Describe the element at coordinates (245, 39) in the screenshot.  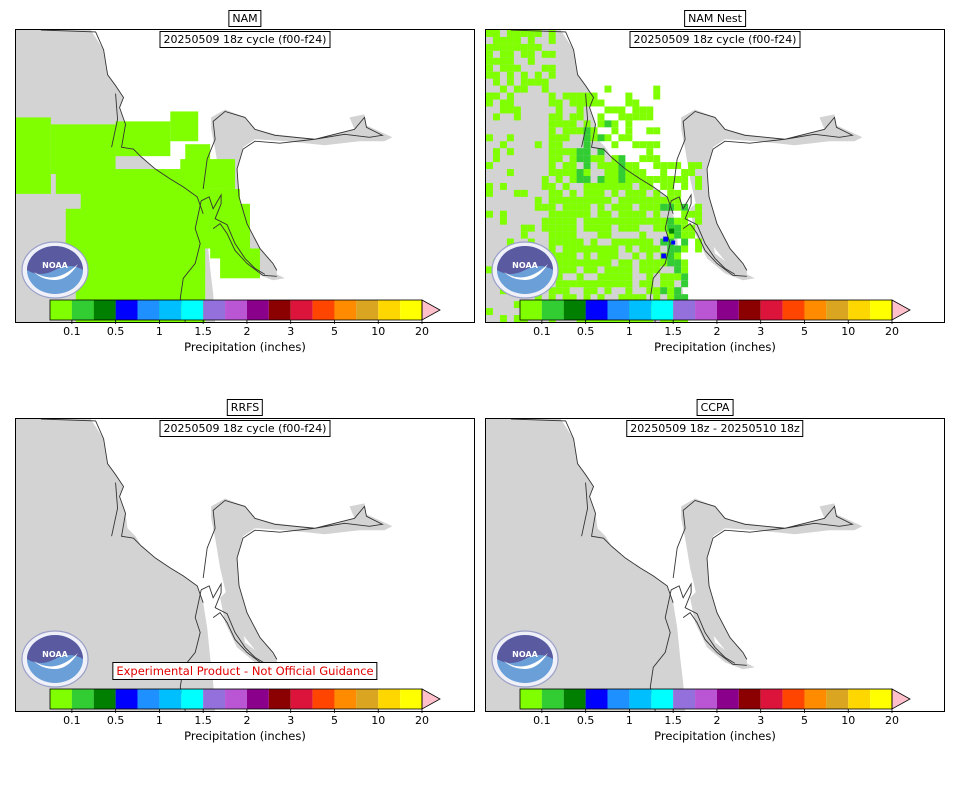
I see `cycle-label: 20250509 18z cycle (f00-f24)` at that location.